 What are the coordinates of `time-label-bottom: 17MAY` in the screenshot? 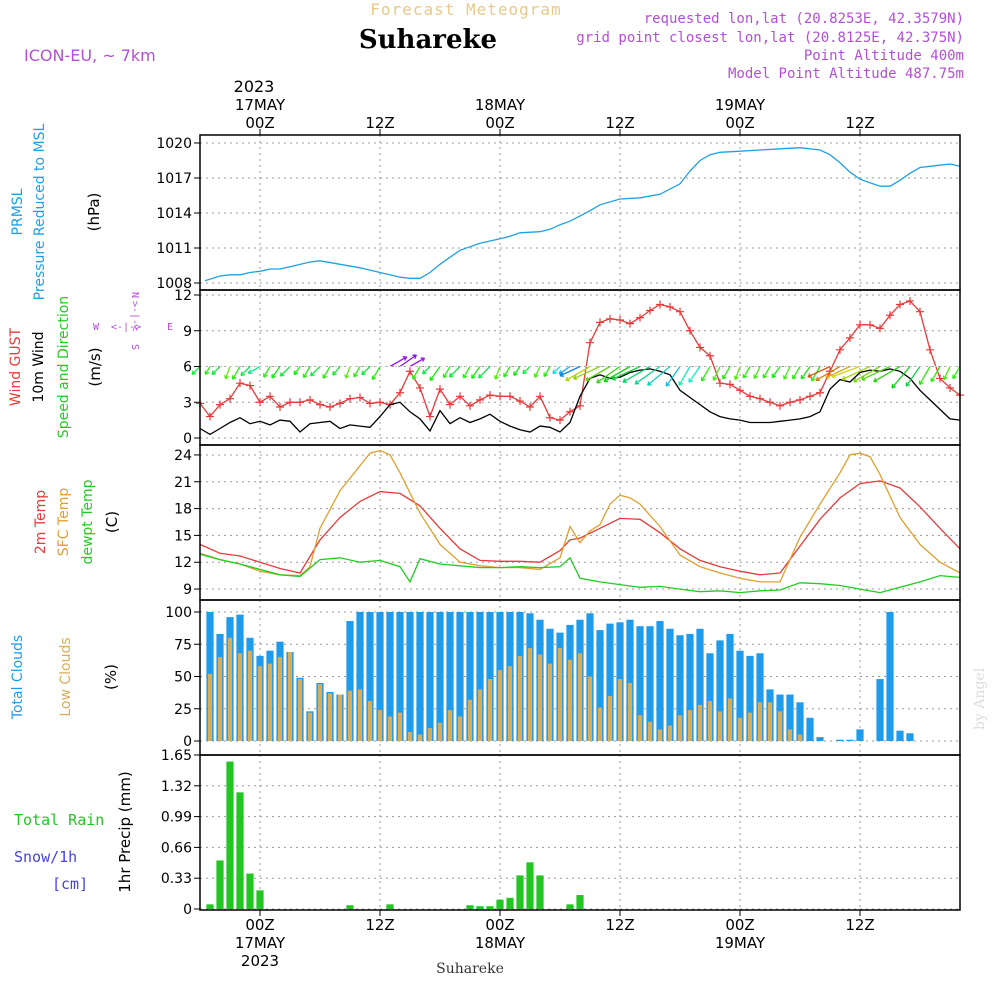 It's located at (260, 943).